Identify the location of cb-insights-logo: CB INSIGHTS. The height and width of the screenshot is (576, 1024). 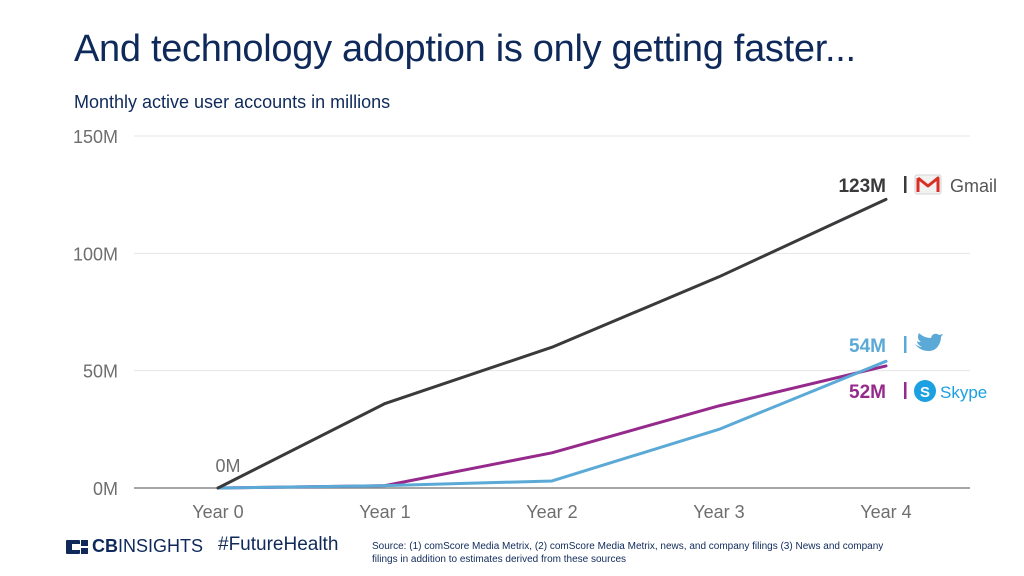
(134, 546).